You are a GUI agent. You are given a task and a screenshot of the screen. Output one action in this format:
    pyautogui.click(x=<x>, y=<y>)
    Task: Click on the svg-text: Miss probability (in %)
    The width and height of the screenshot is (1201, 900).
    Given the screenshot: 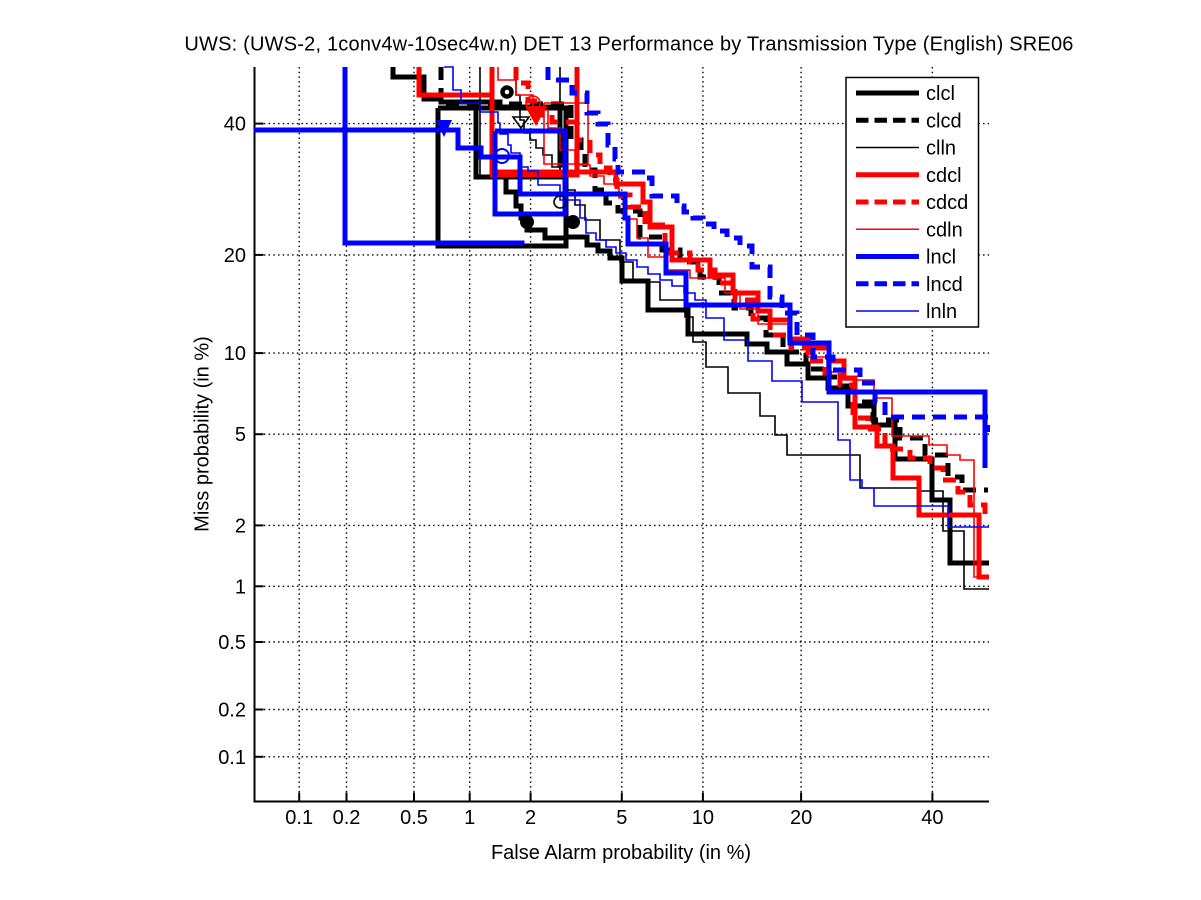 What is the action you would take?
    pyautogui.click(x=203, y=434)
    